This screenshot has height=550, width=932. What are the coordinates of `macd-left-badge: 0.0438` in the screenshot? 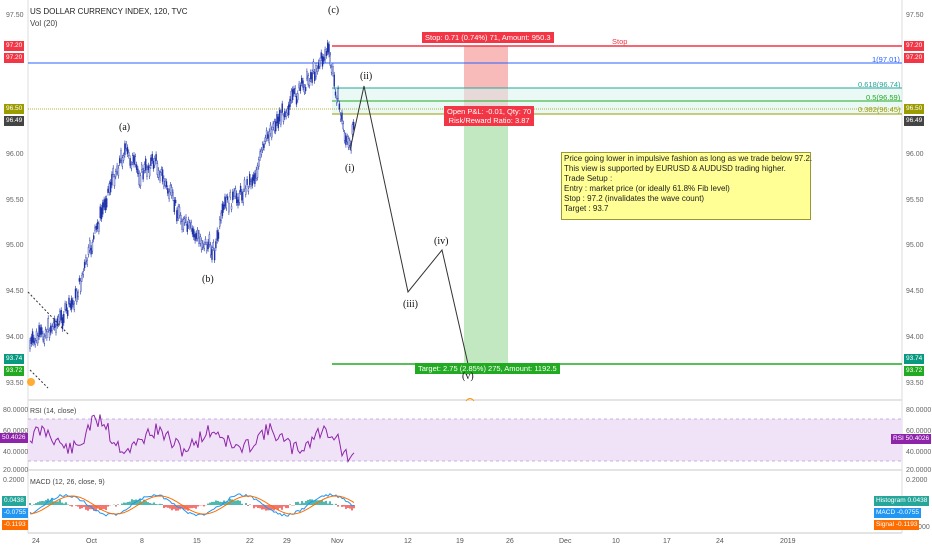 It's located at (14, 501).